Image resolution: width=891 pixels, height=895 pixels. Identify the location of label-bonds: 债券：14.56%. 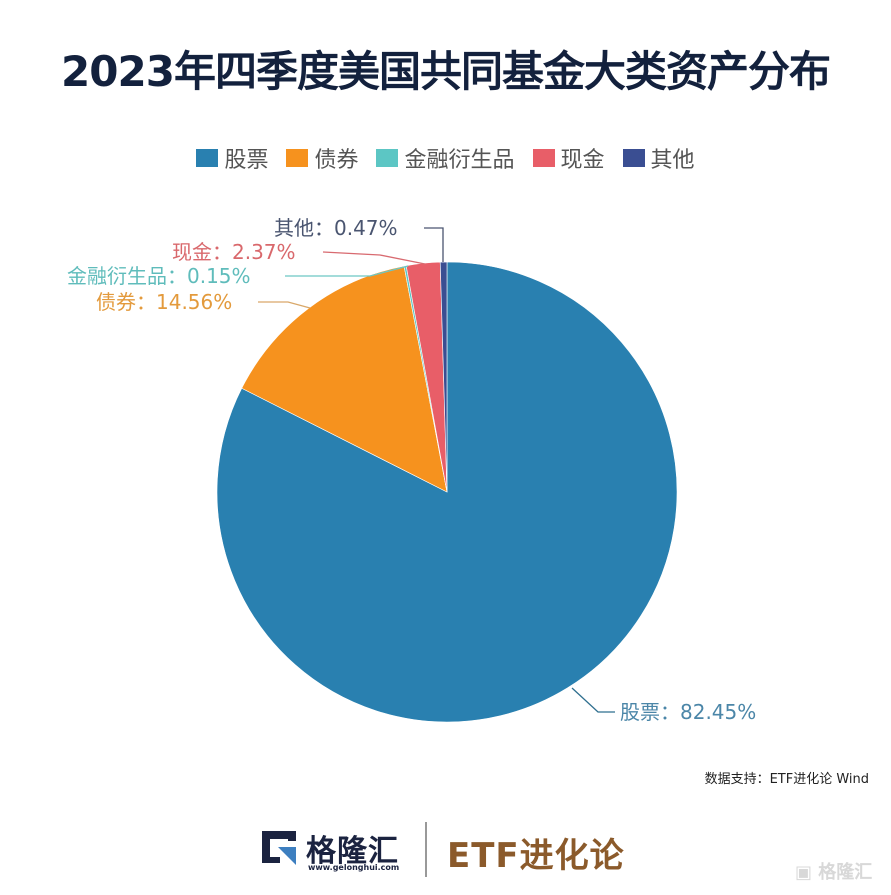
(164, 302).